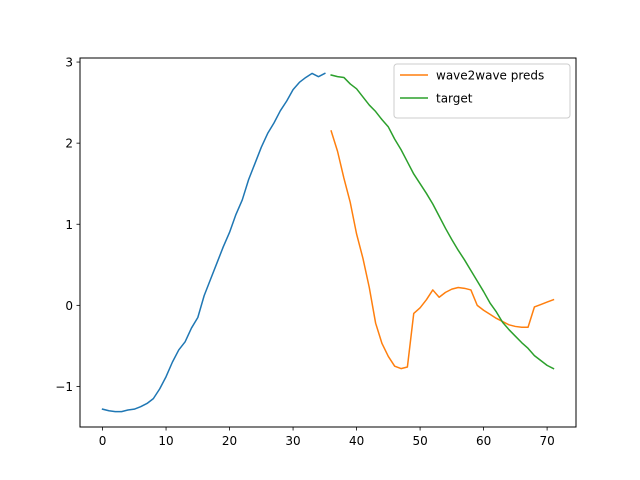  I want to click on x-tick-label: 40, so click(356, 441).